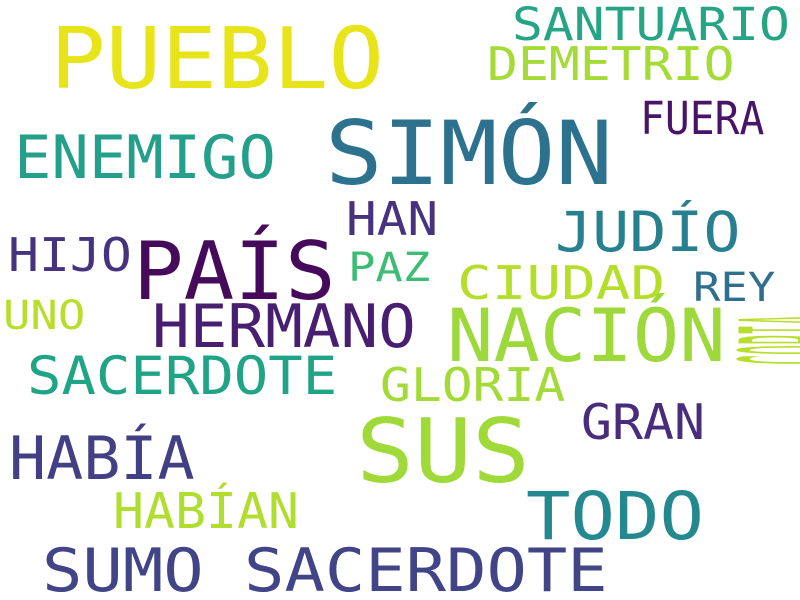  Describe the element at coordinates (469, 153) in the screenshot. I see `word-simon: SIMÓN` at that location.